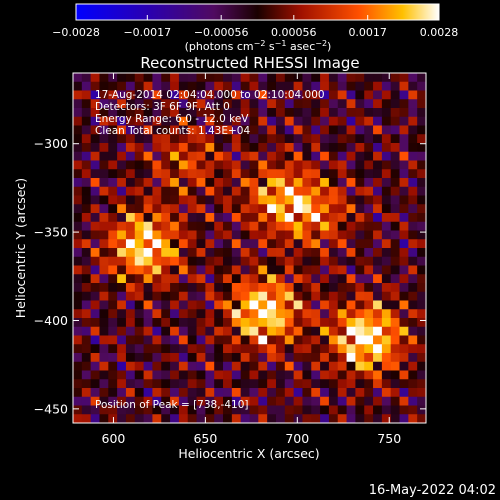 This screenshot has height=500, width=500. I want to click on colorbar-unit: (photons cm−2 s−1 asec−2), so click(258, 46).